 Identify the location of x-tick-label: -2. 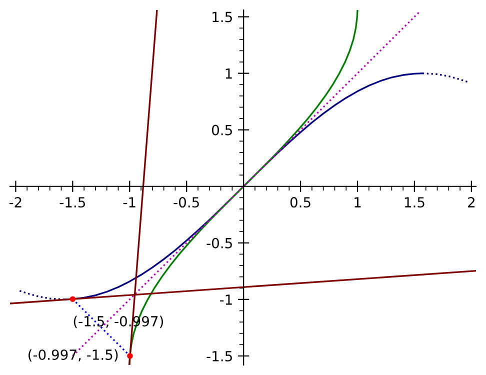
(15, 202).